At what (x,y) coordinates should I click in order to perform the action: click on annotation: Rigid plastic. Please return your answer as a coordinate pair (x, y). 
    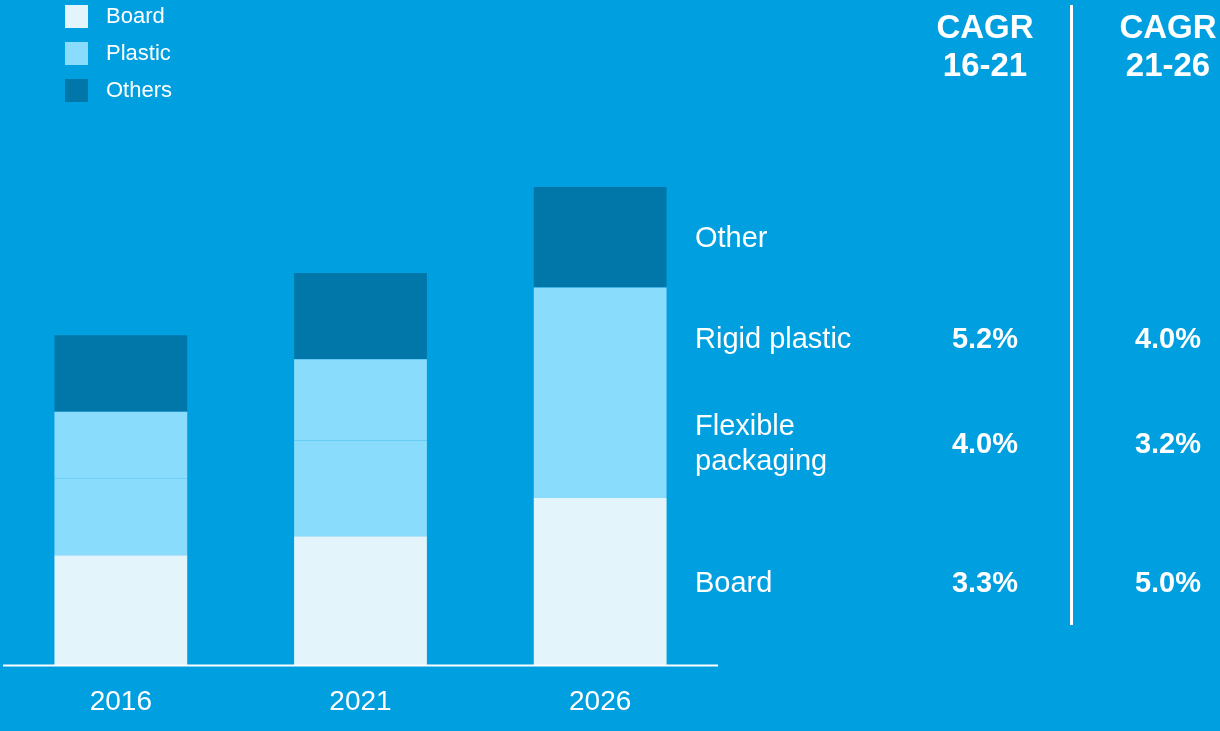
    Looking at the image, I should click on (774, 338).